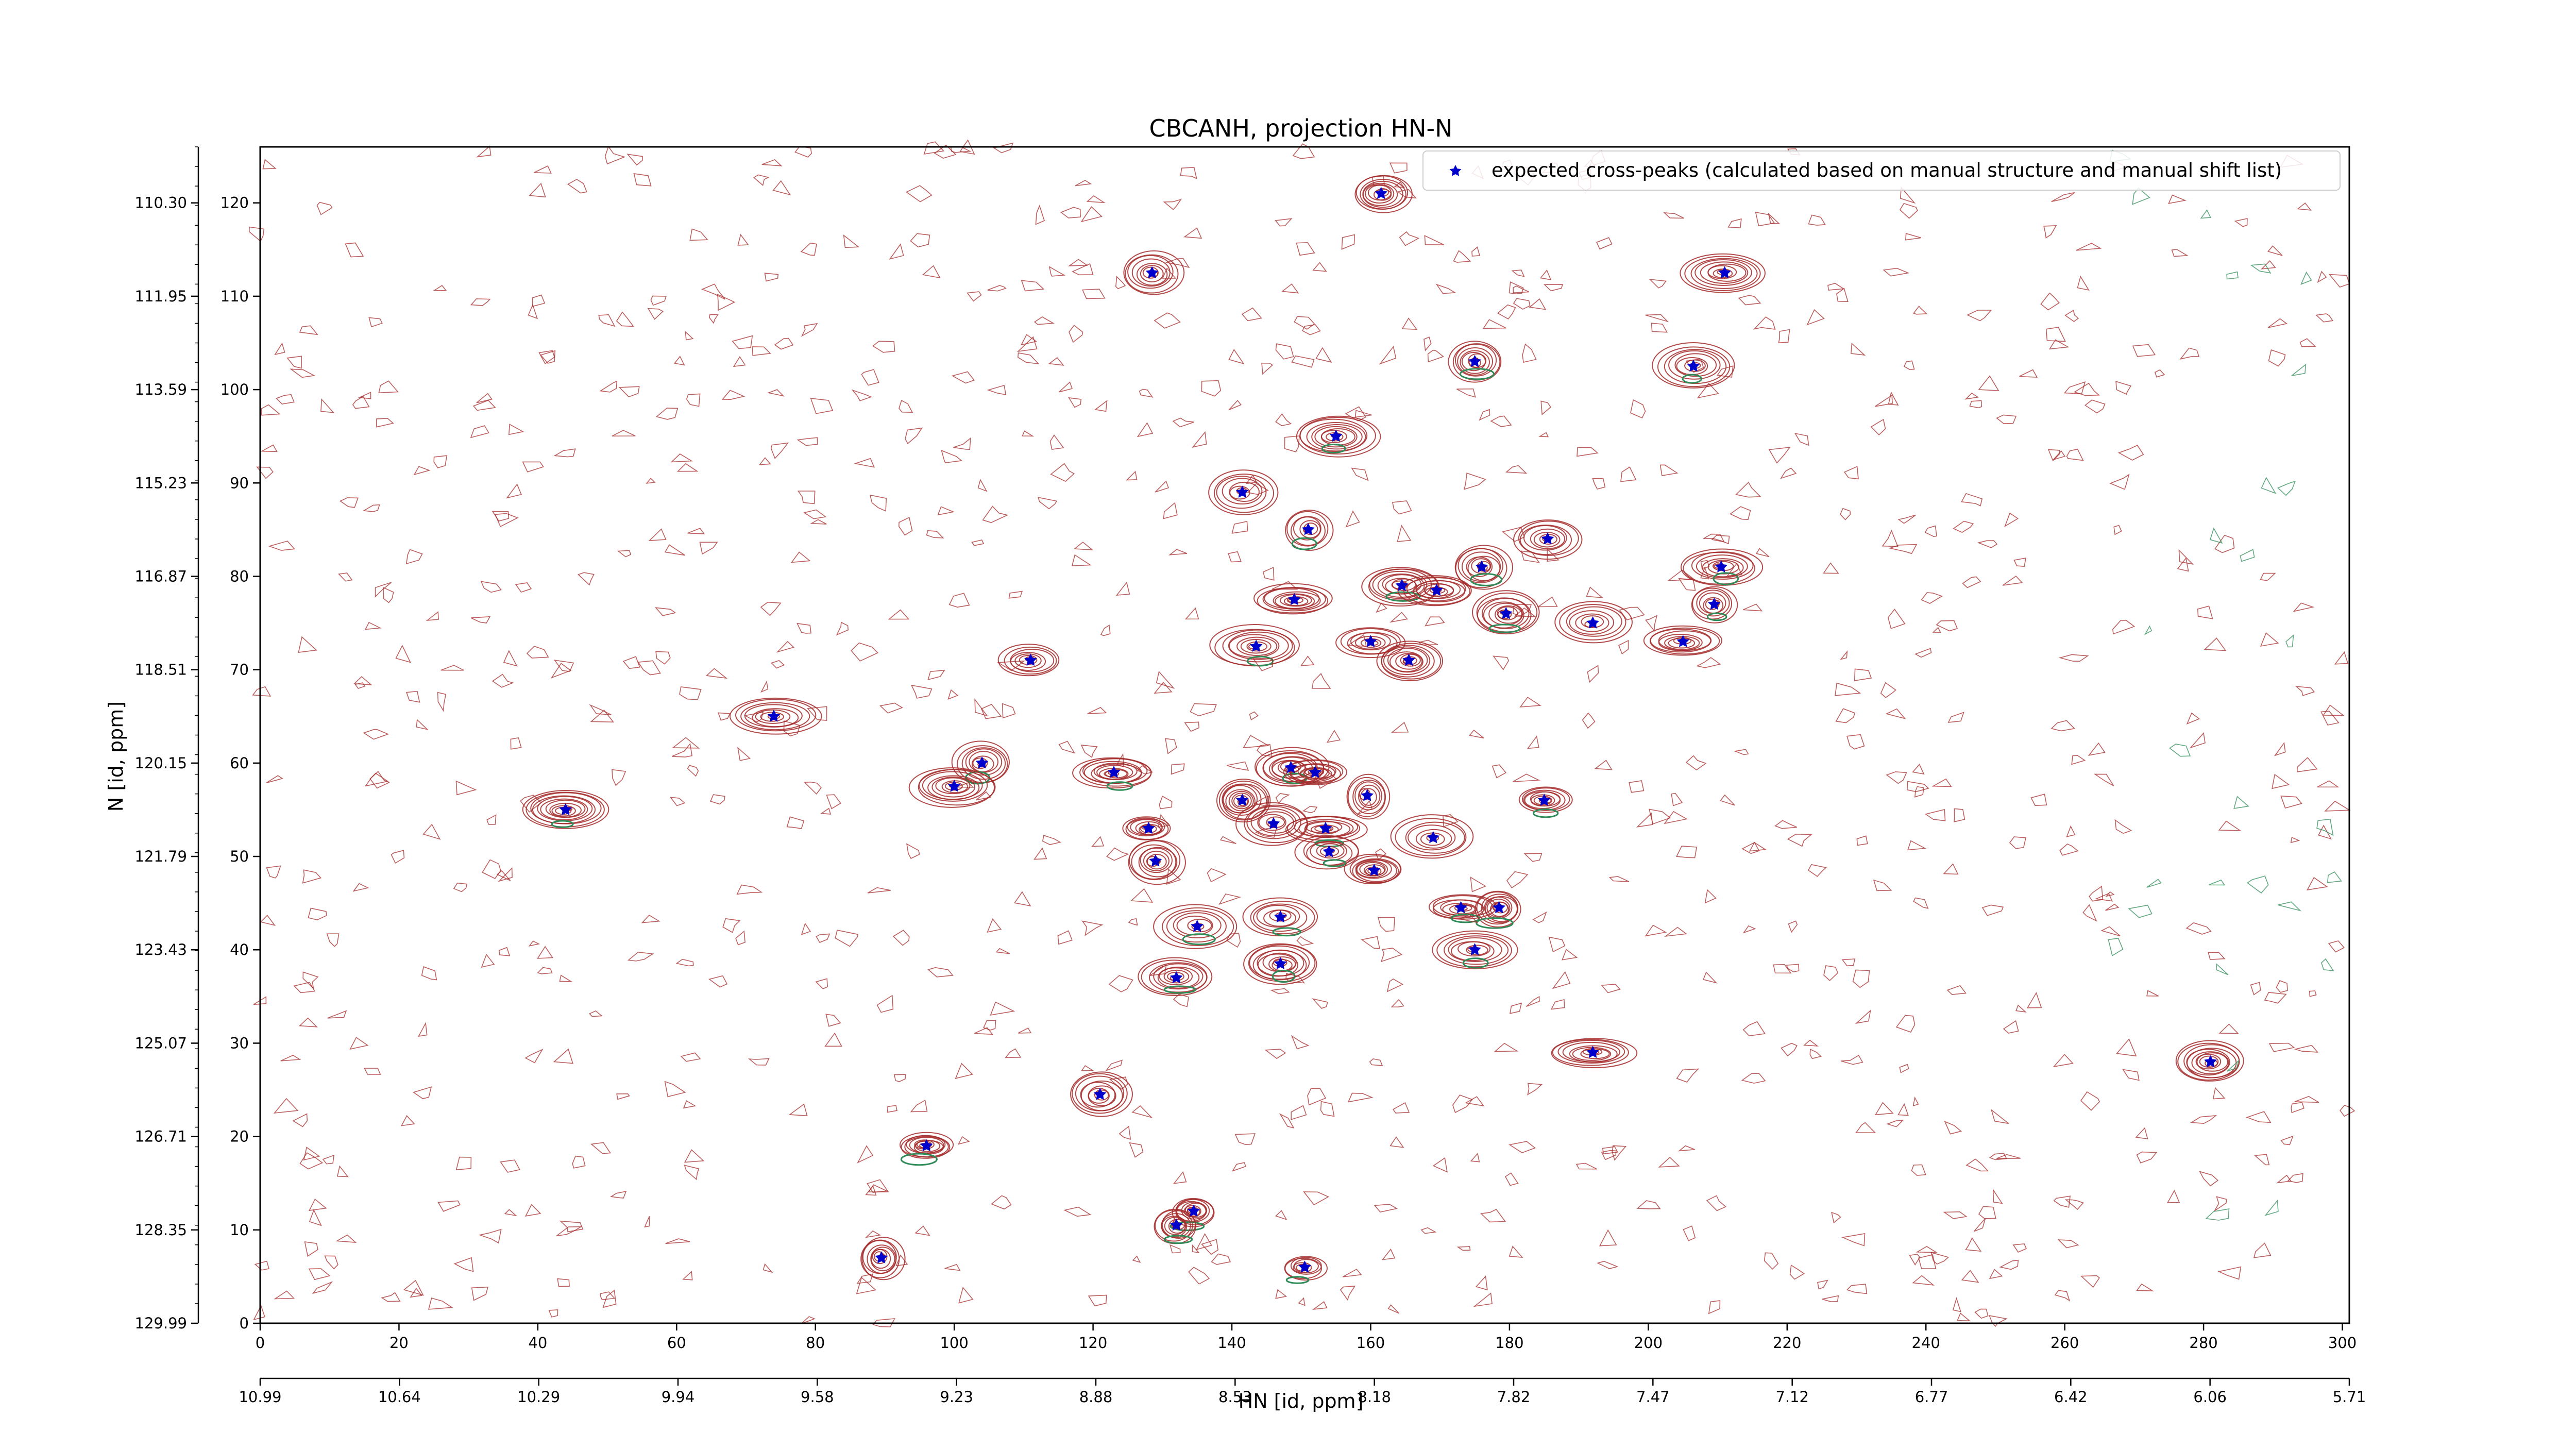 The height and width of the screenshot is (1449, 2576). What do you see at coordinates (244, 1323) in the screenshot?
I see `y-tick-label: 0` at bounding box center [244, 1323].